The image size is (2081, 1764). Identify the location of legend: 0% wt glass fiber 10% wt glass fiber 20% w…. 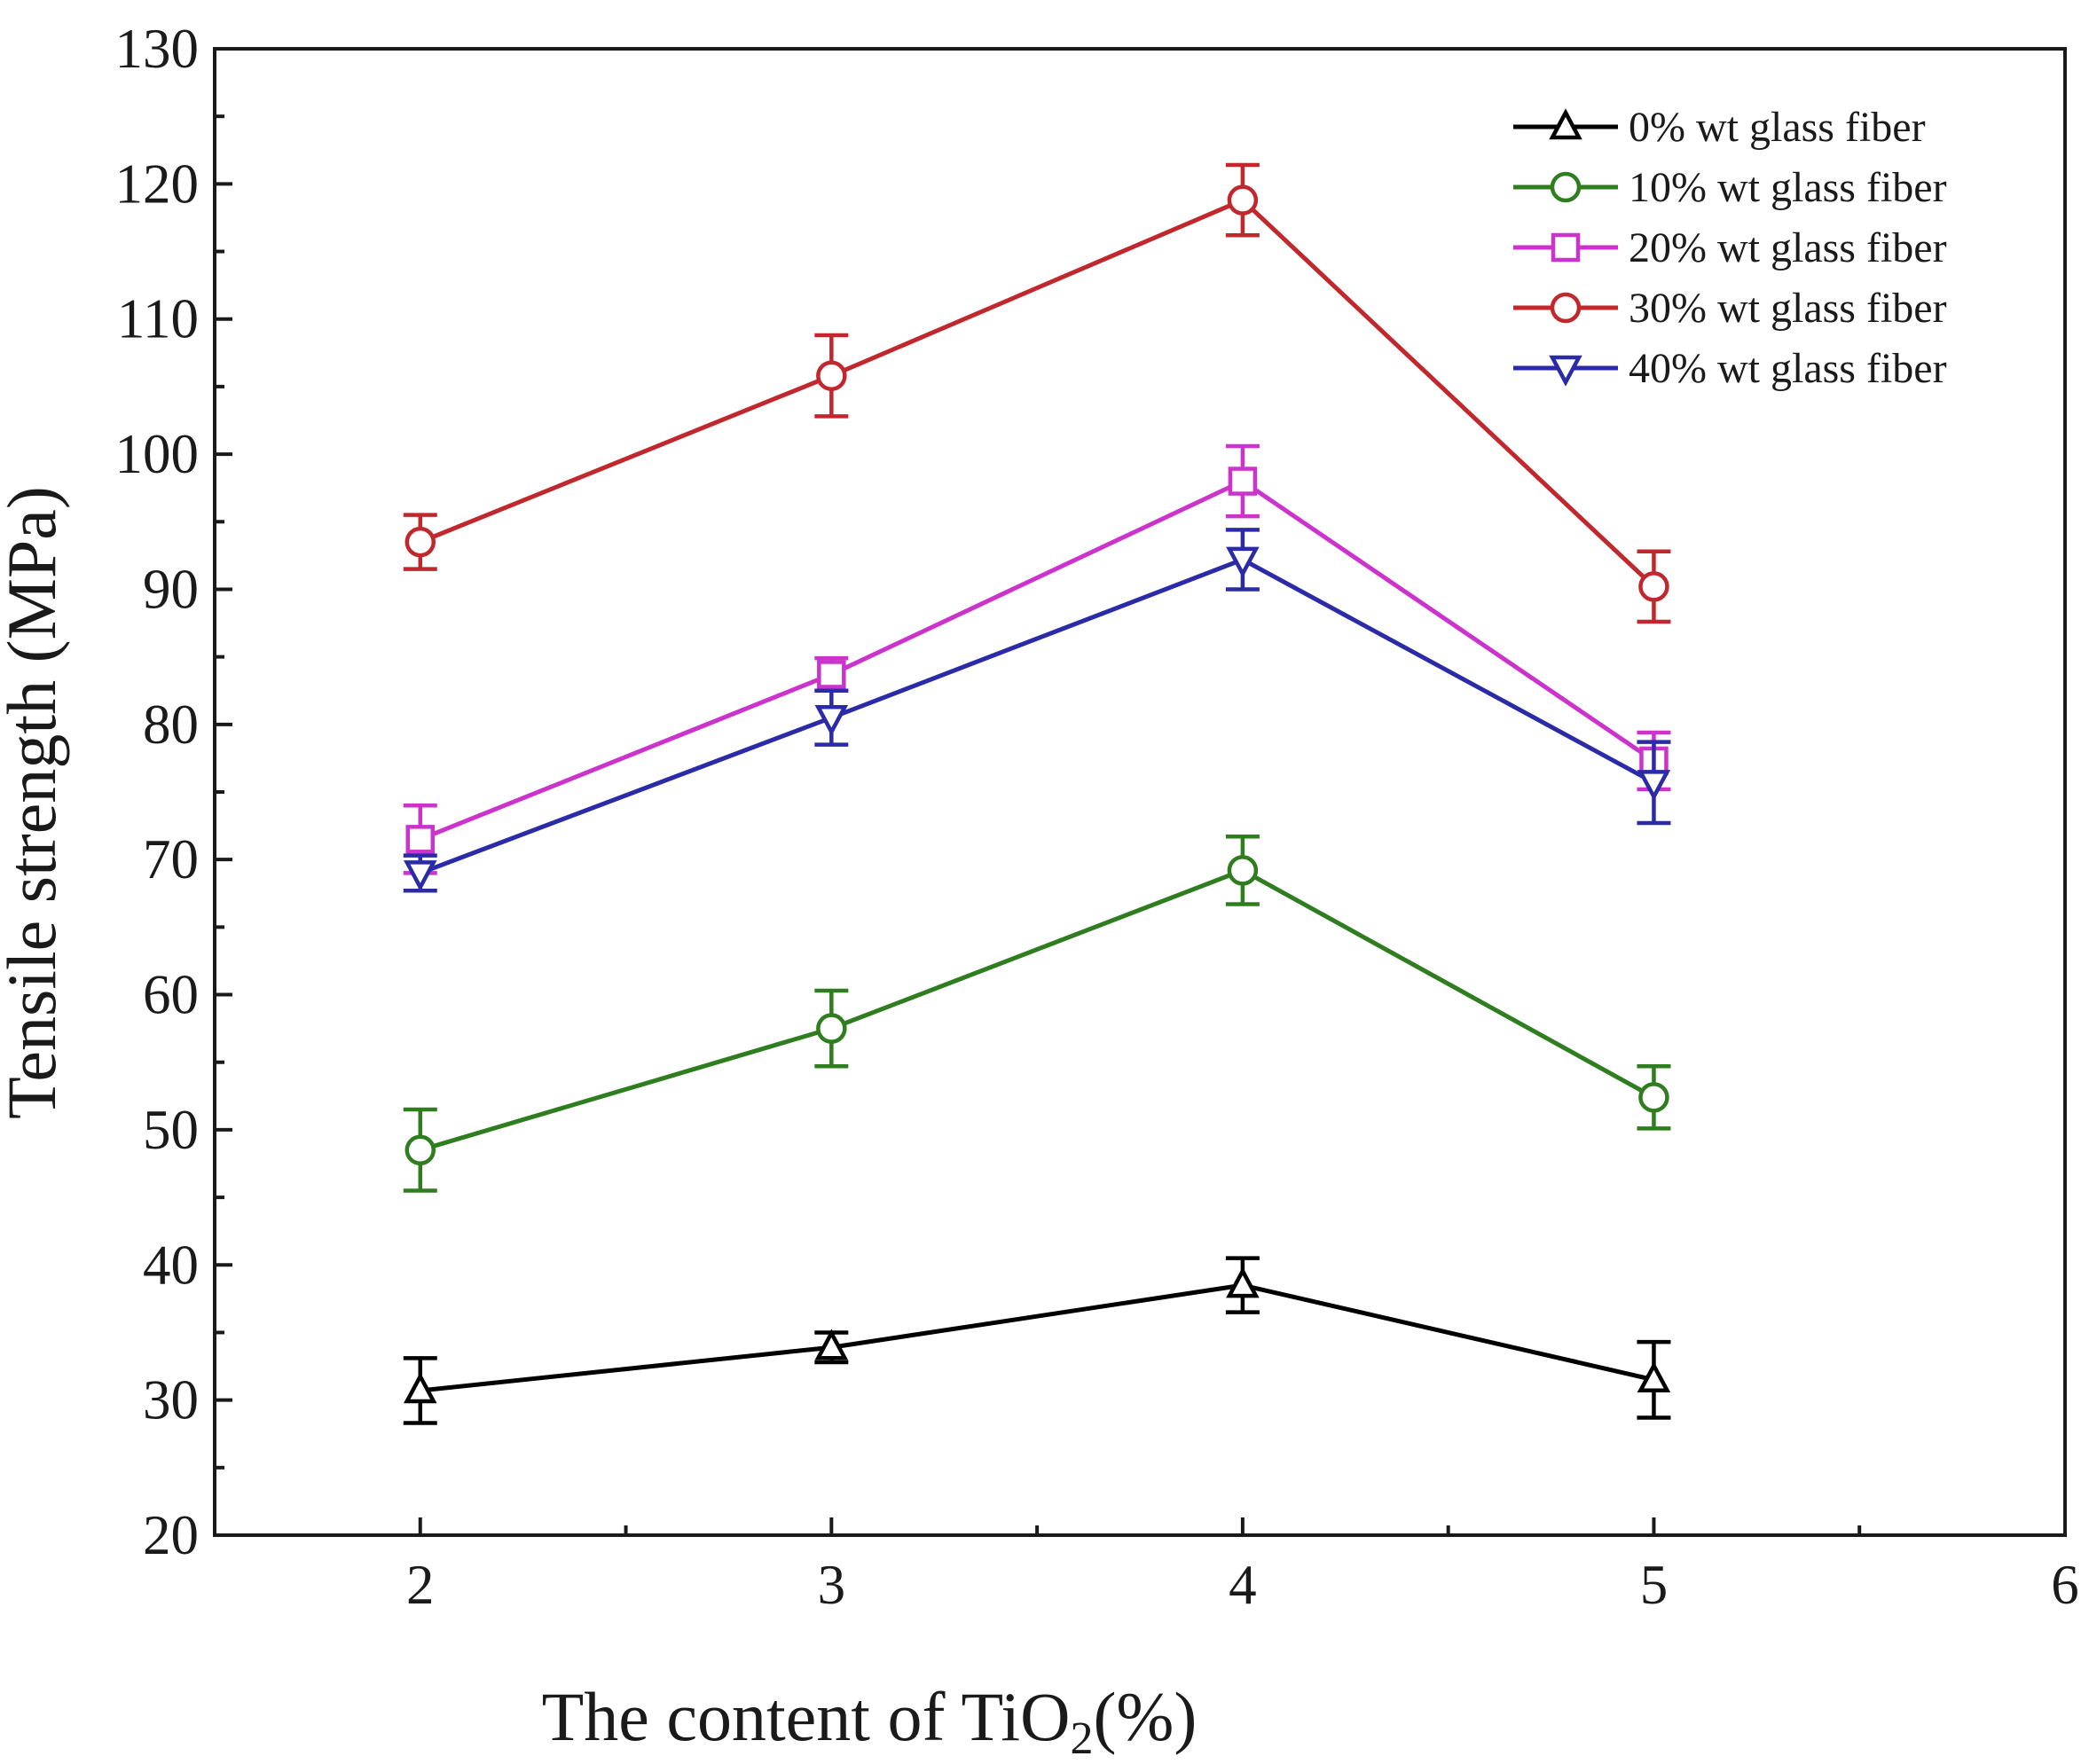
(1730, 248).